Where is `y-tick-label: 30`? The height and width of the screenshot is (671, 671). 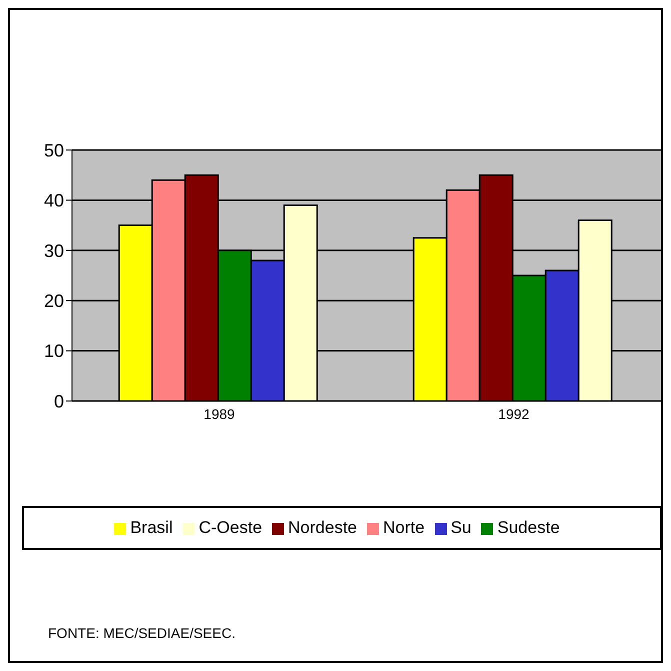 y-tick-label: 30 is located at coordinates (54, 250).